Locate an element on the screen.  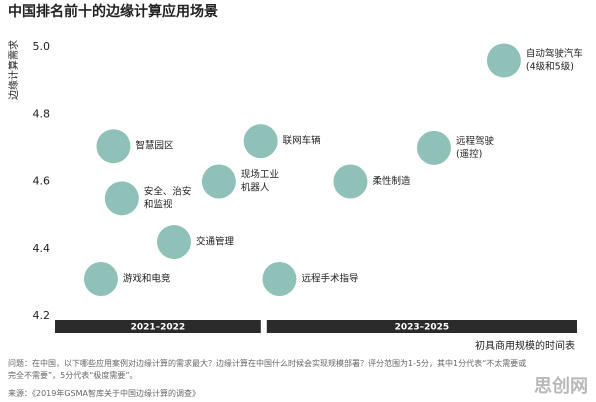
point-label: 和监视 is located at coordinates (158, 204).